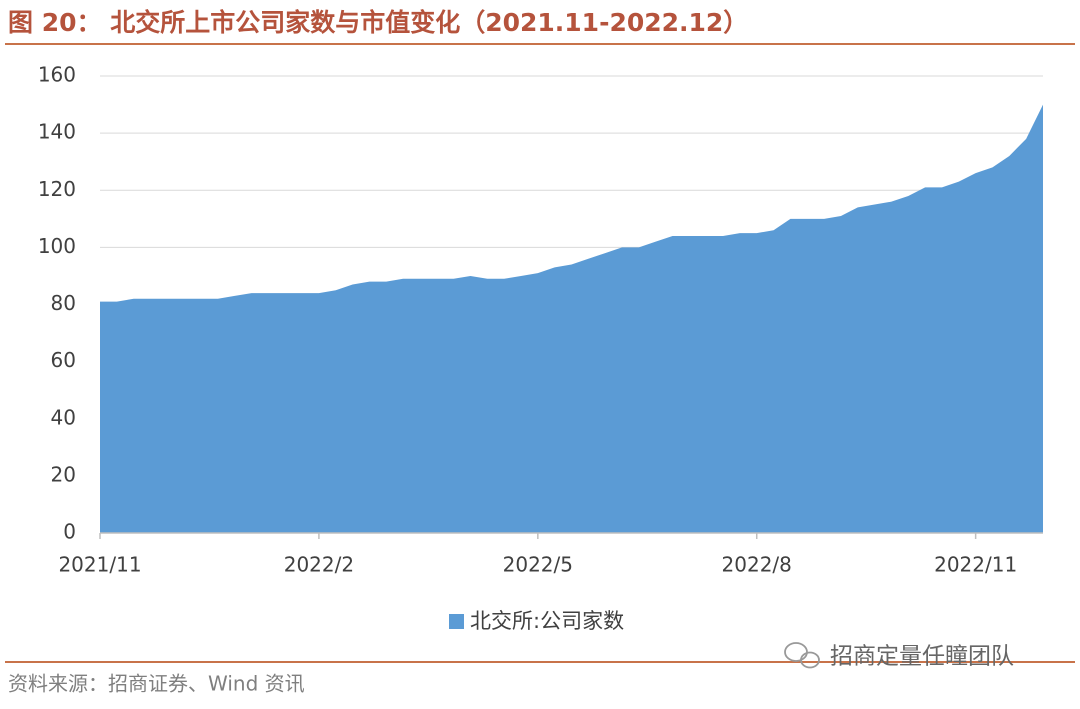 The width and height of the screenshot is (1080, 709). Describe the element at coordinates (547, 621) in the screenshot. I see `legend-label: 北交所:公司家数` at that location.